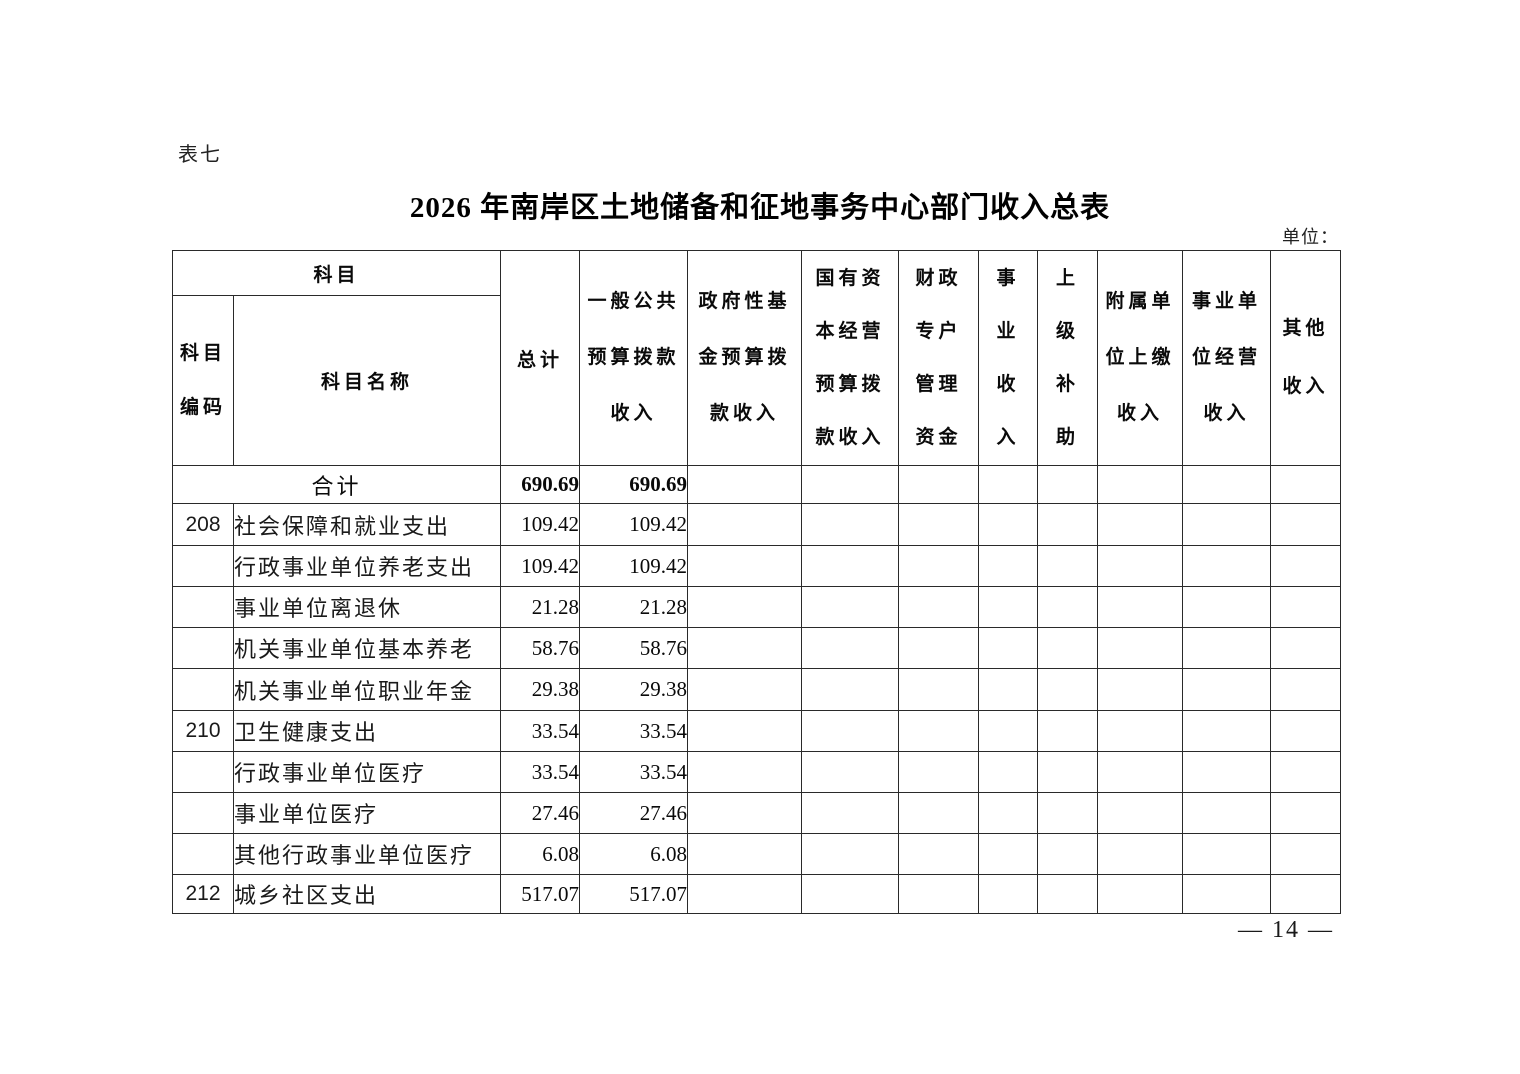 The image size is (1520, 1074). I want to click on total-cell: 21.28, so click(540, 607).